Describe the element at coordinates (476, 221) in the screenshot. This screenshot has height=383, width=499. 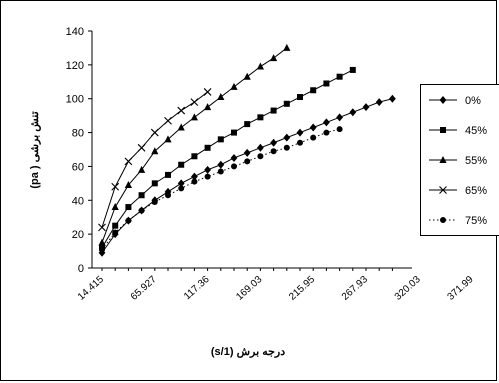
I see `legend-label: 75%` at that location.